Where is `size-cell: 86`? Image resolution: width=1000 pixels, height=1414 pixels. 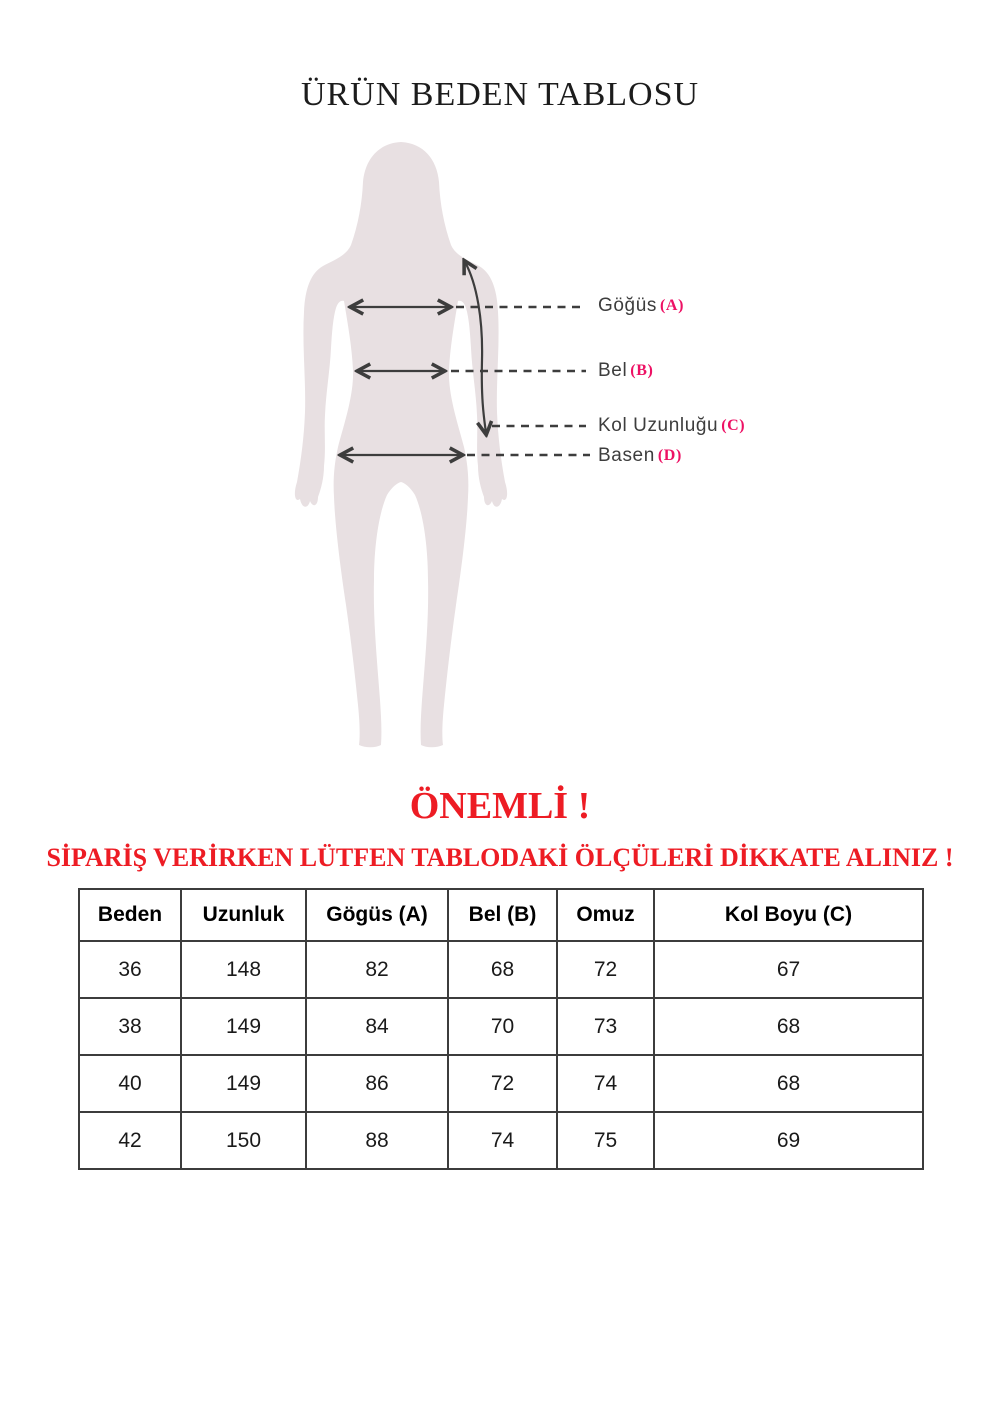
size-cell: 86 is located at coordinates (377, 1083).